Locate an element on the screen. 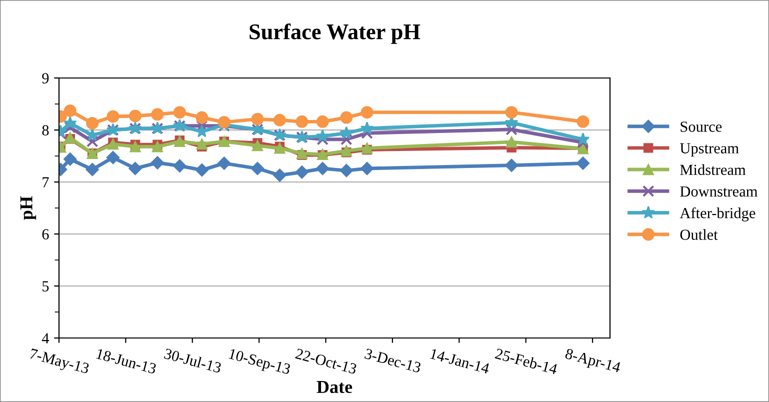 Image resolution: width=769 pixels, height=402 pixels. legend-label: Source is located at coordinates (701, 127).